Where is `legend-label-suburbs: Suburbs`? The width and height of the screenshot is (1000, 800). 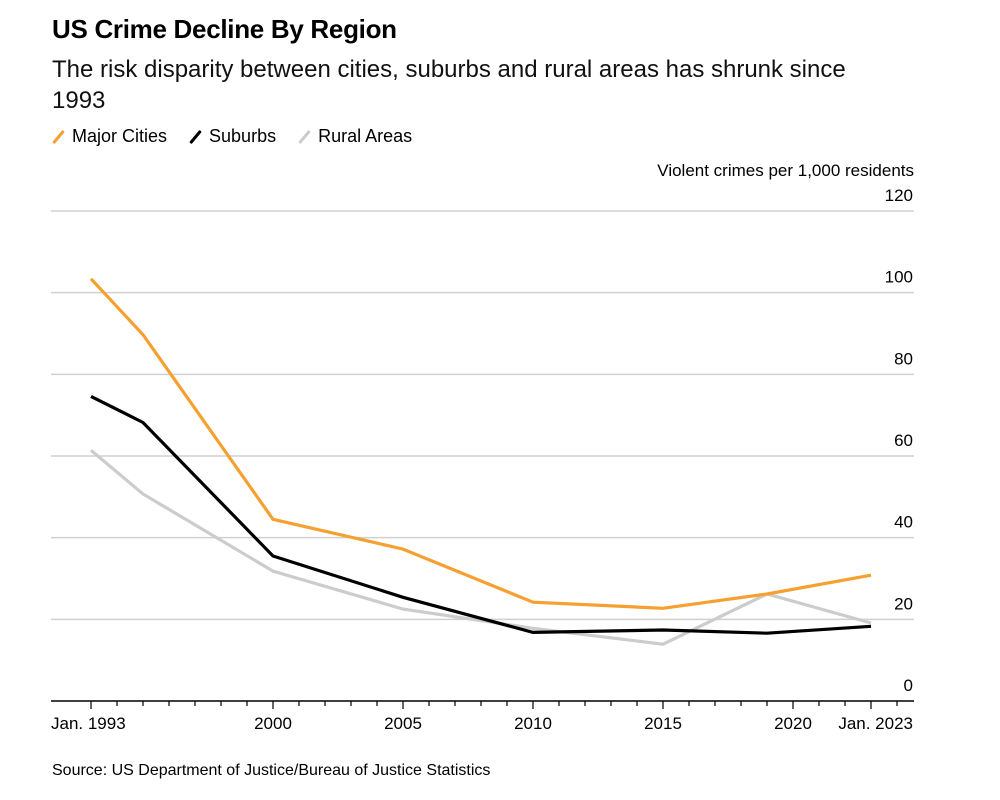
legend-label-suburbs: Suburbs is located at coordinates (243, 136).